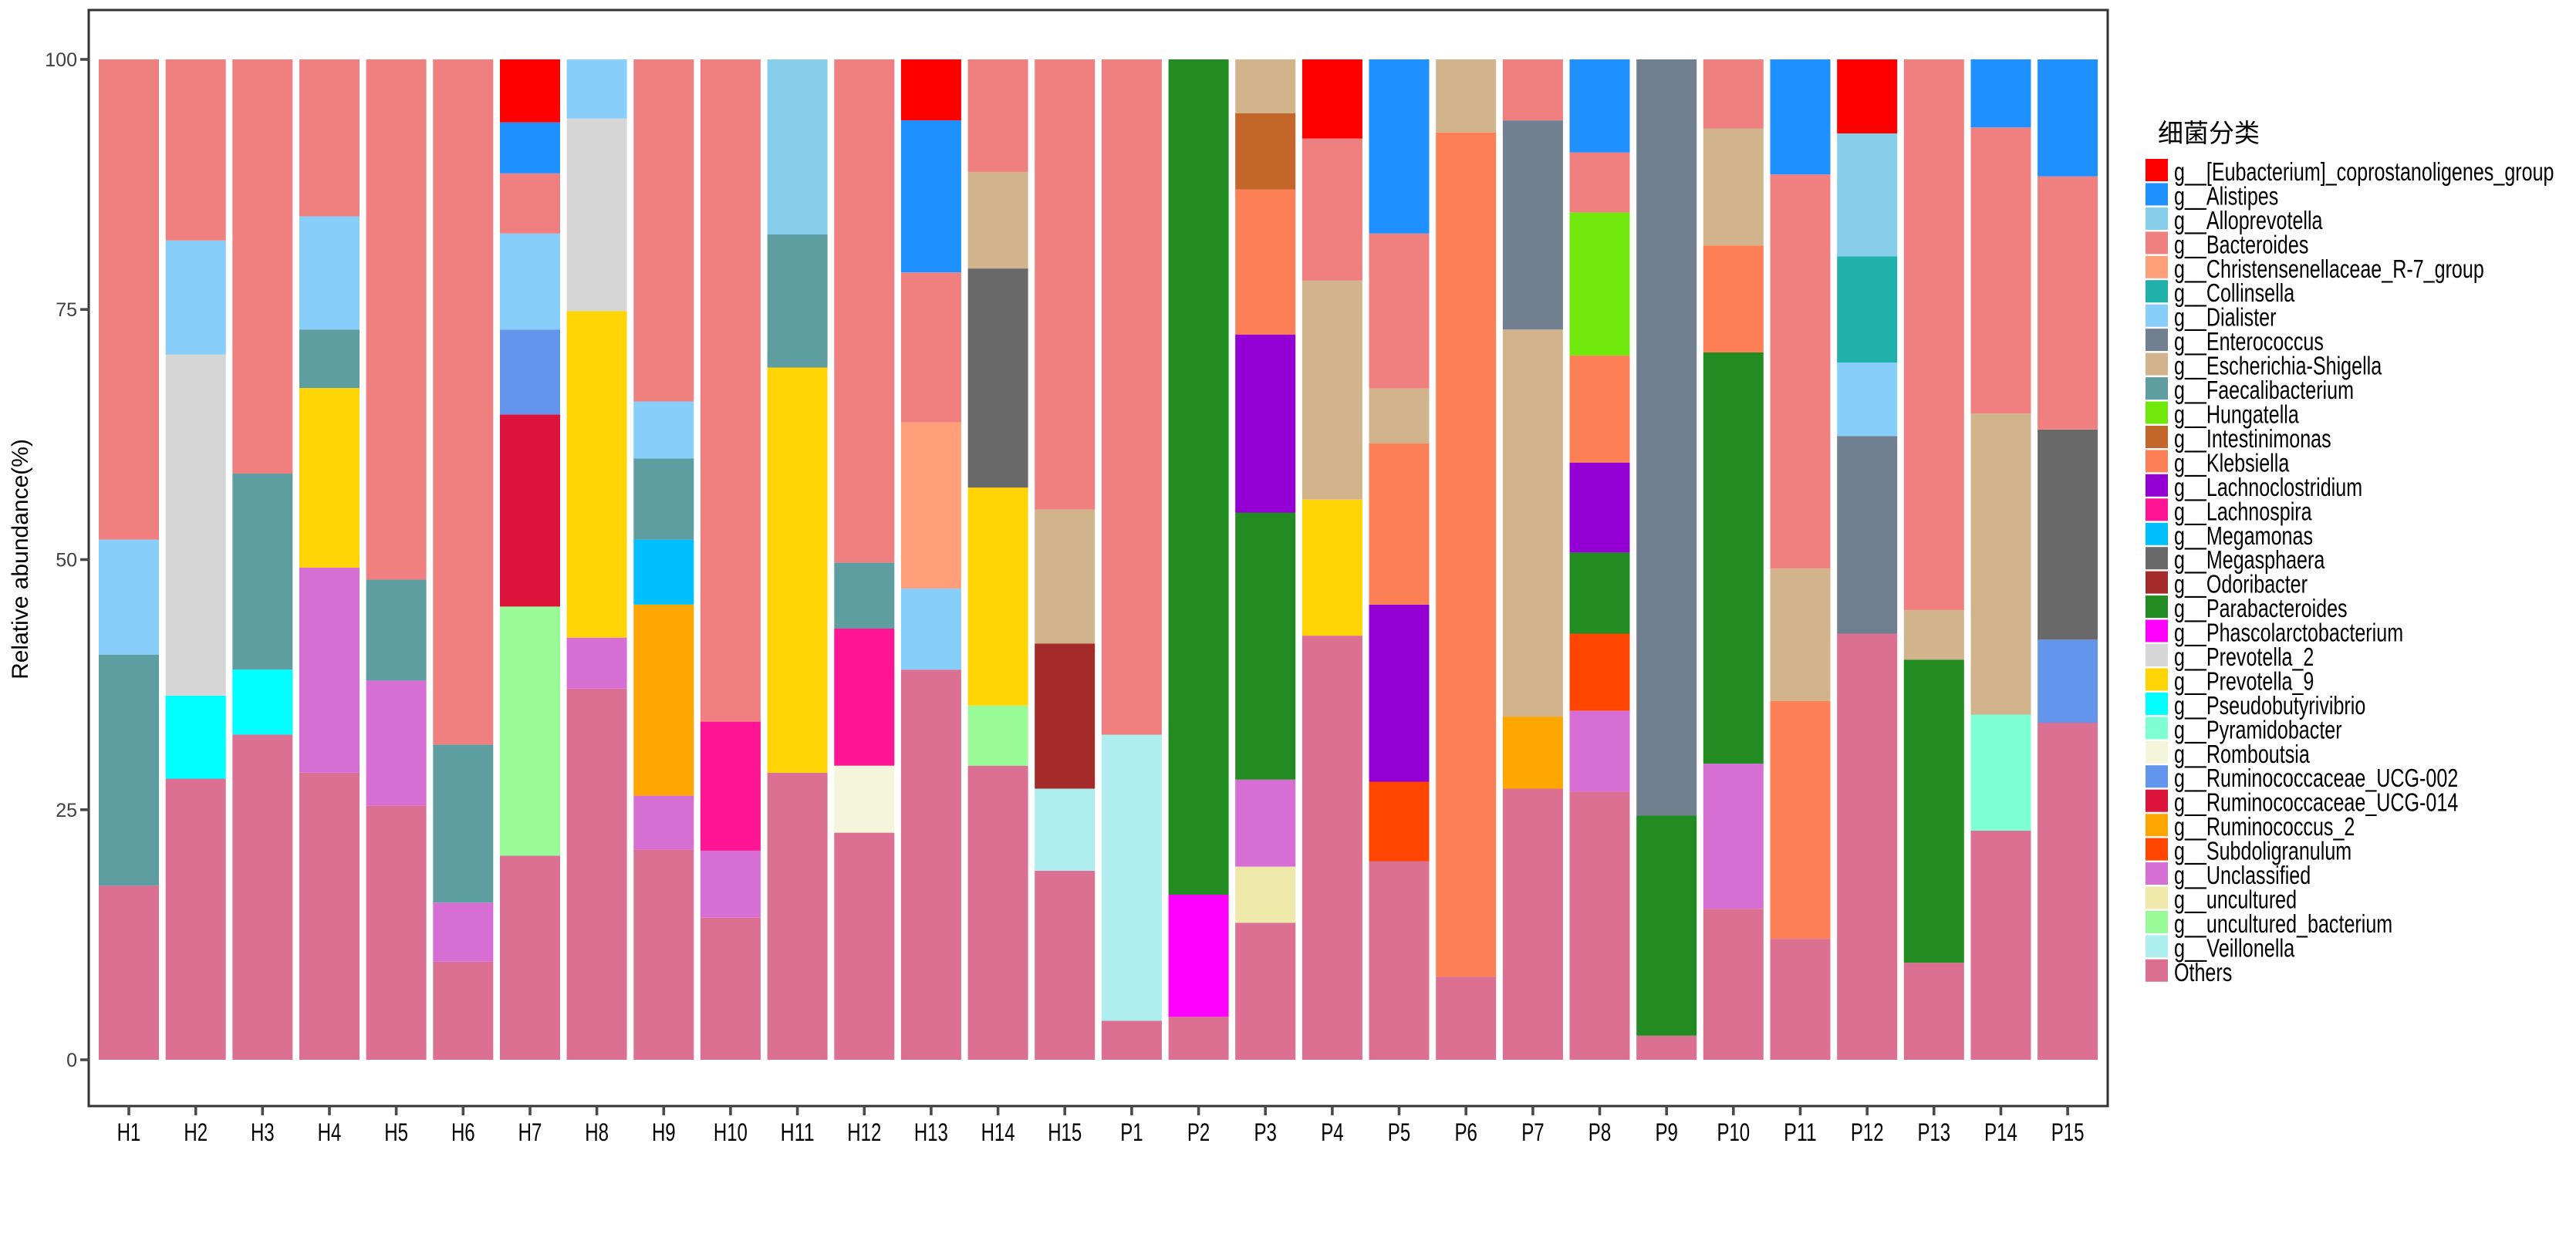 The width and height of the screenshot is (2576, 1258). I want to click on svg-text: g__Subdoligranulum, so click(2262, 851).